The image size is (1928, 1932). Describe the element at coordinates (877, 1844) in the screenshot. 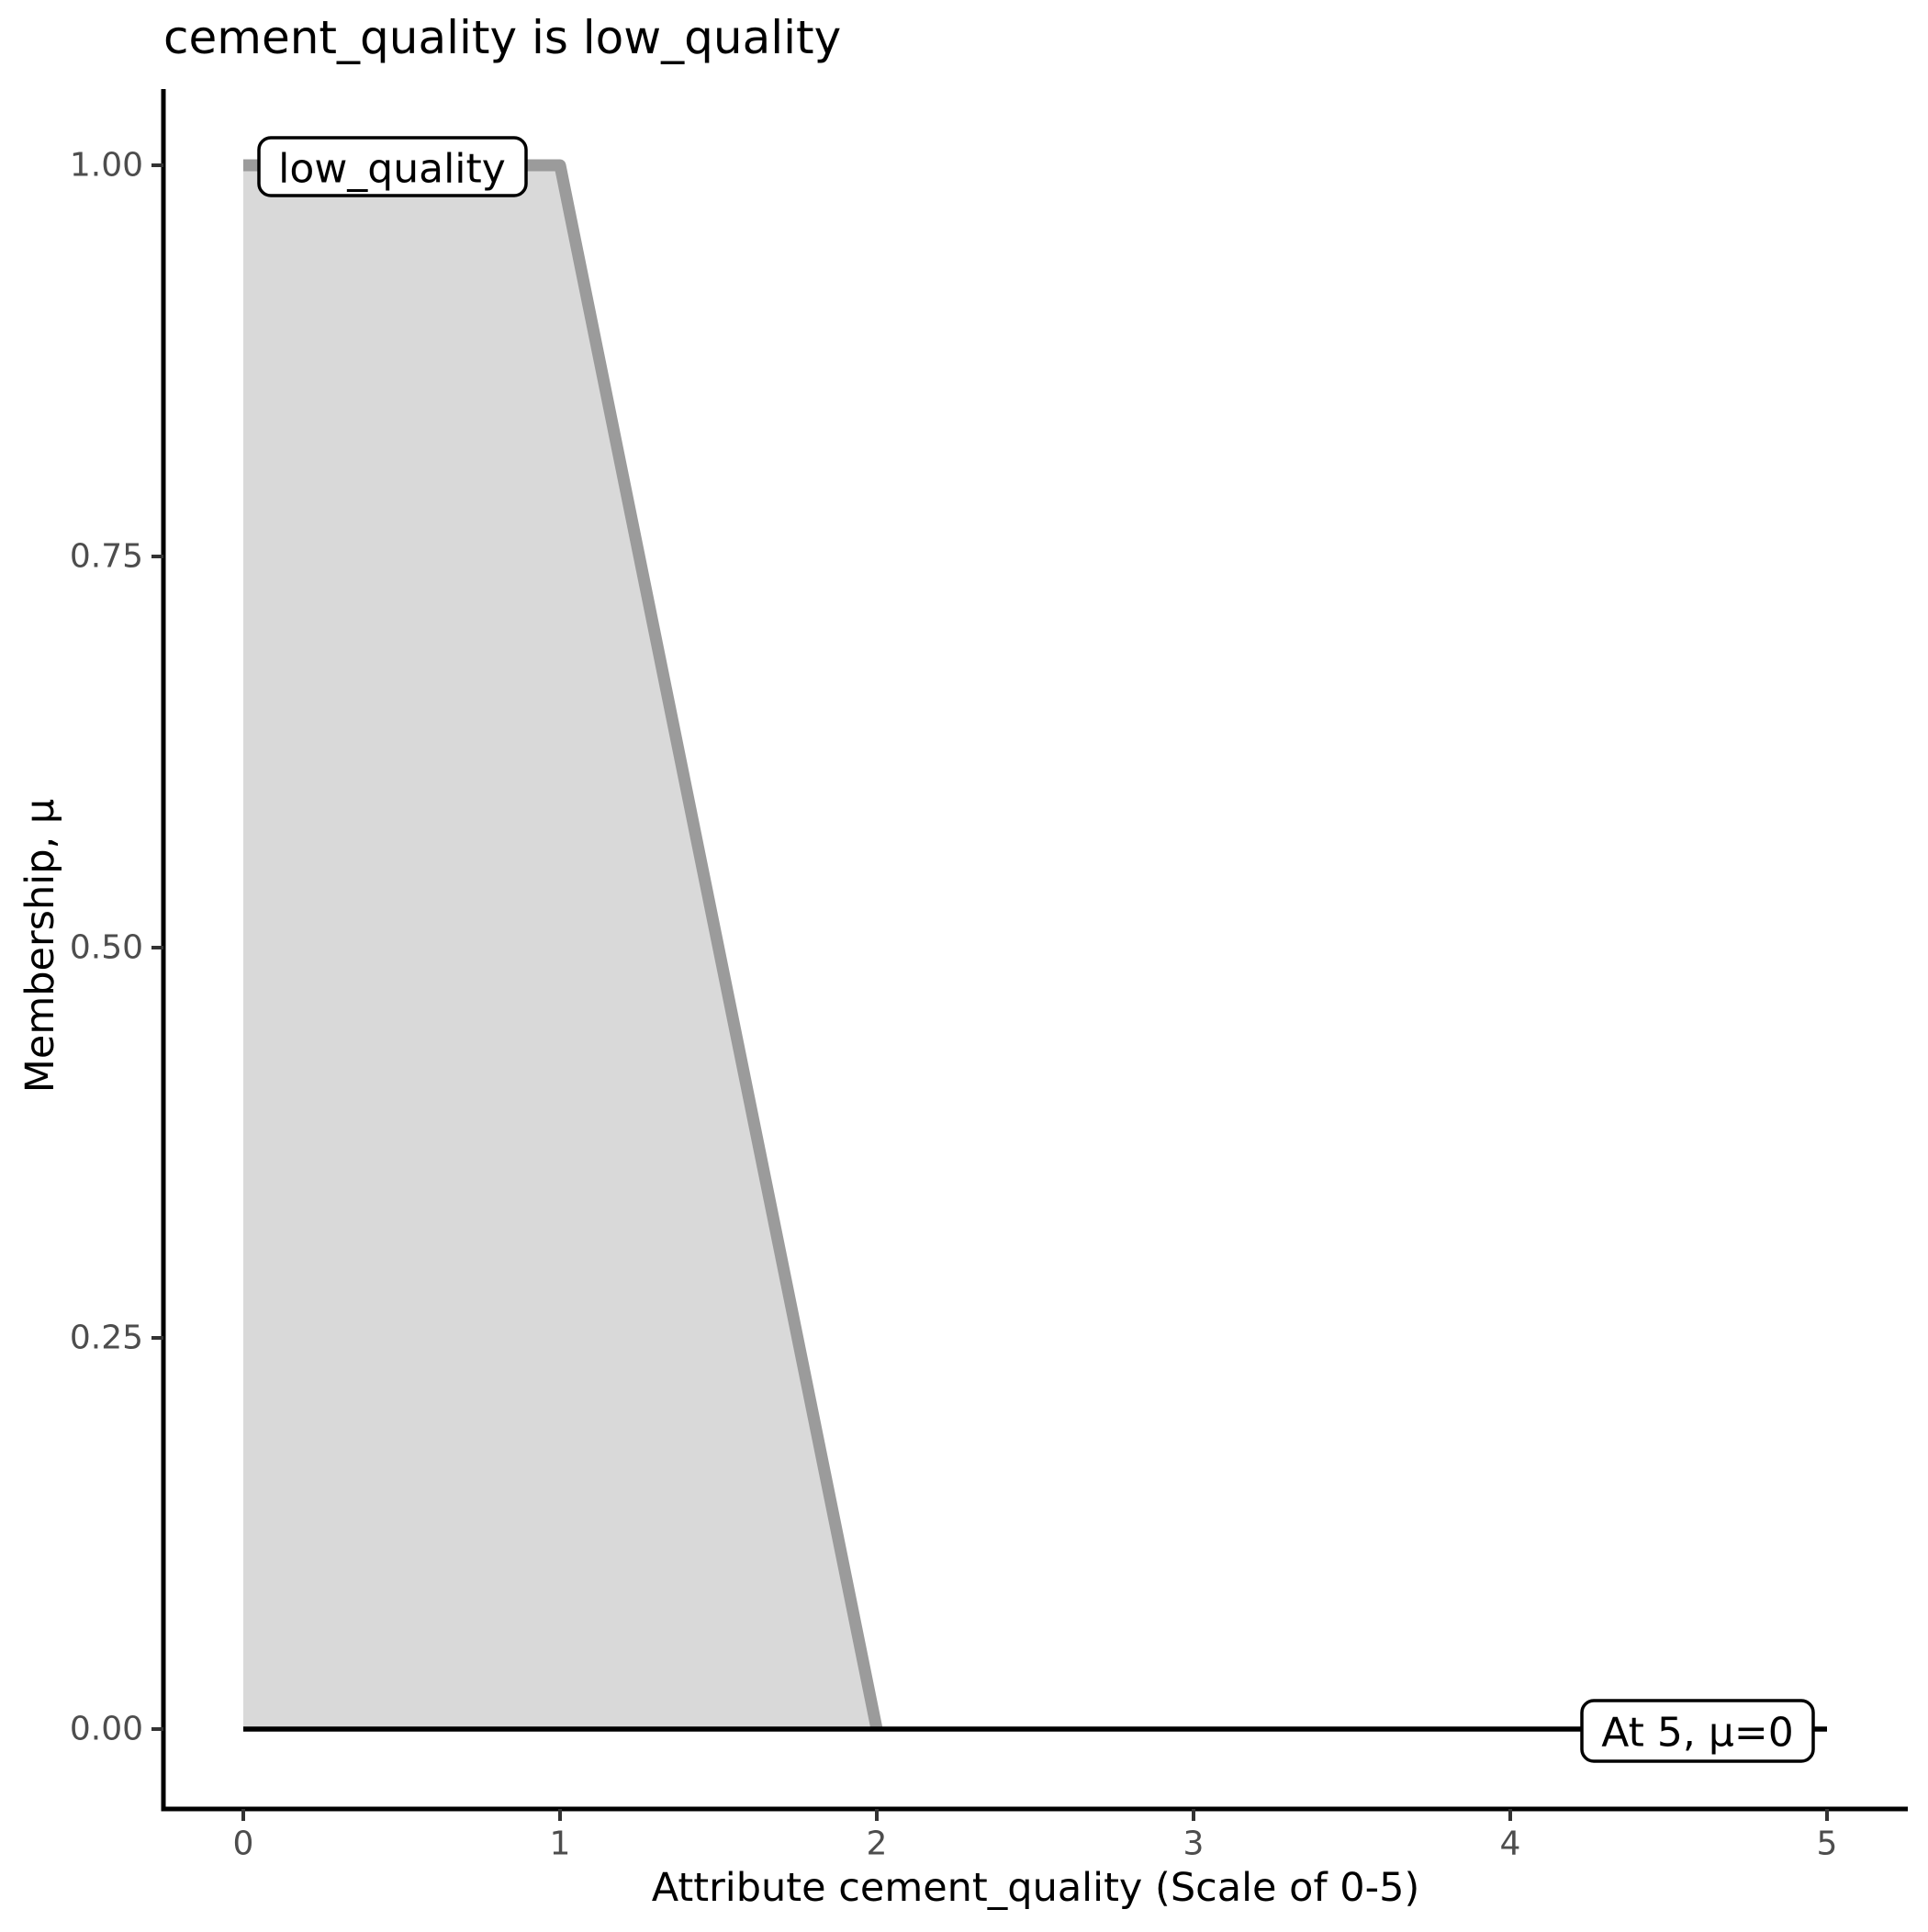

I see `x-tick-label: 2` at that location.